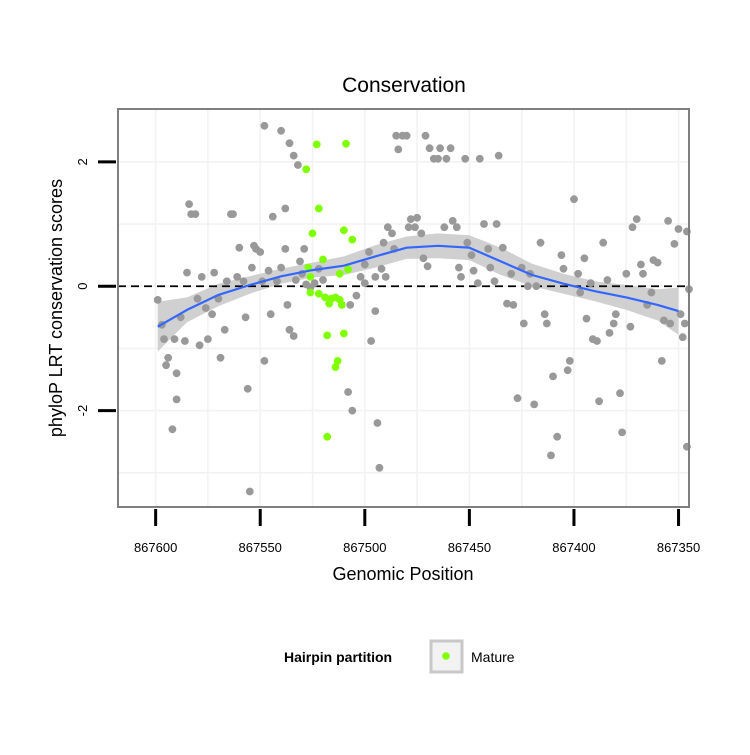 This screenshot has height=755, width=750. Describe the element at coordinates (399, 656) in the screenshot. I see `legend: Hairpin partition Mature` at that location.